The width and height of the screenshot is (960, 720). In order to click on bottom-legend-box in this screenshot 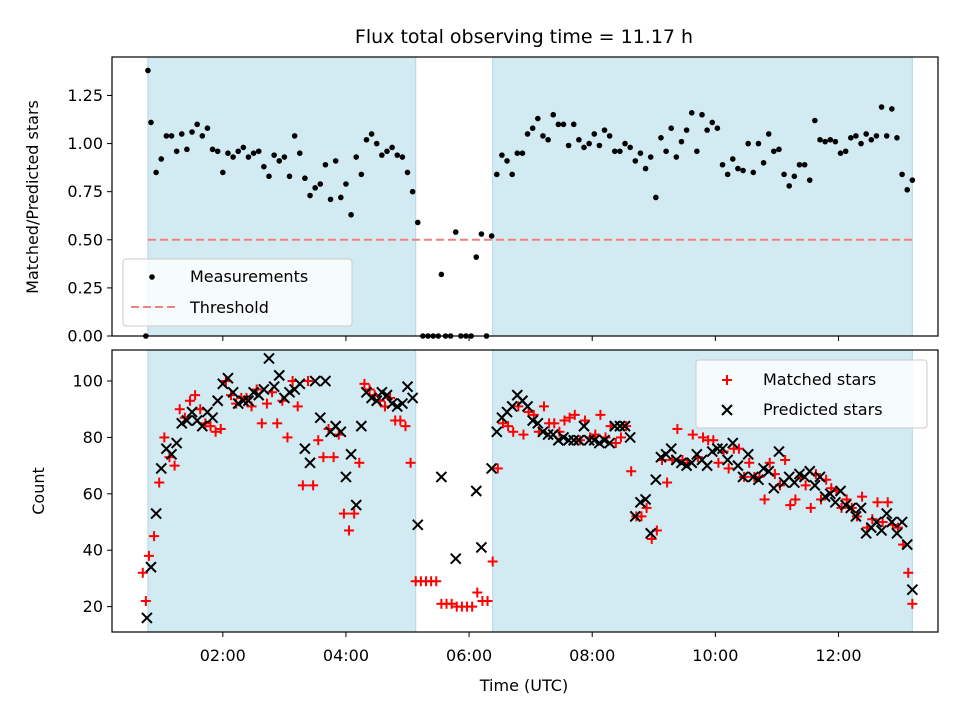, I will do `click(811, 394)`.